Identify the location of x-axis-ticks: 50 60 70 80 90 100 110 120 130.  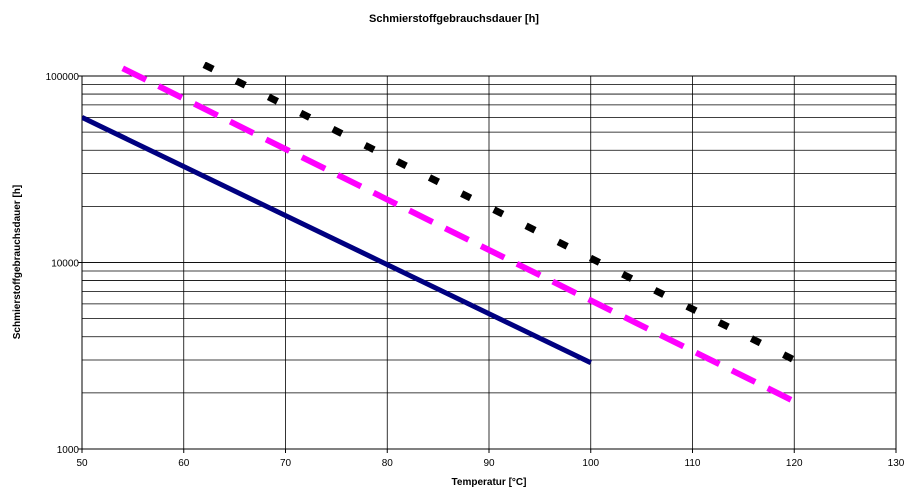
(490, 459).